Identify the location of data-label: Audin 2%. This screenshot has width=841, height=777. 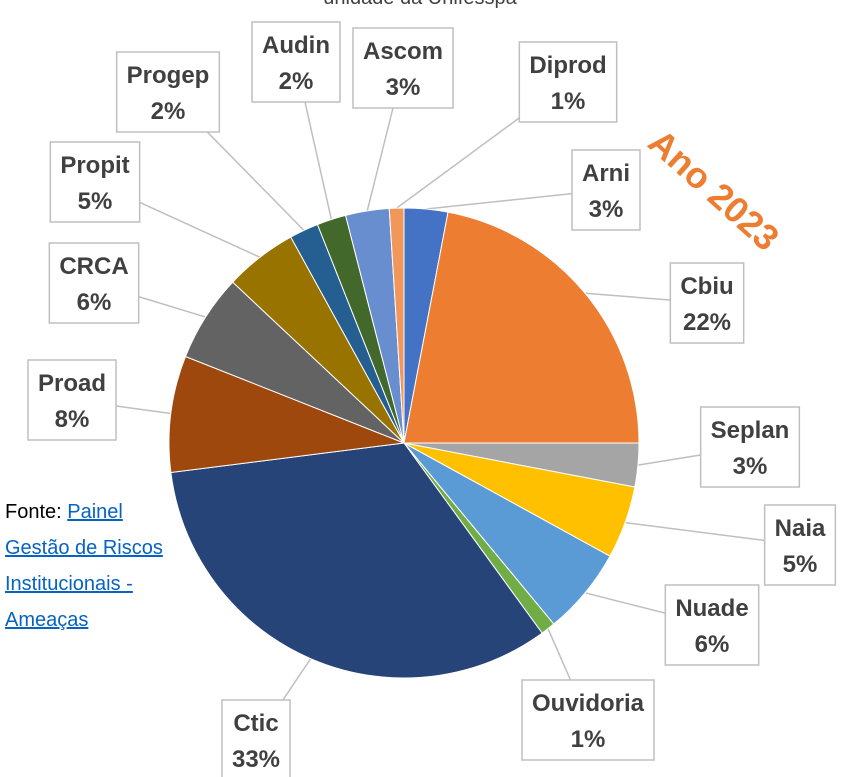
(296, 62).